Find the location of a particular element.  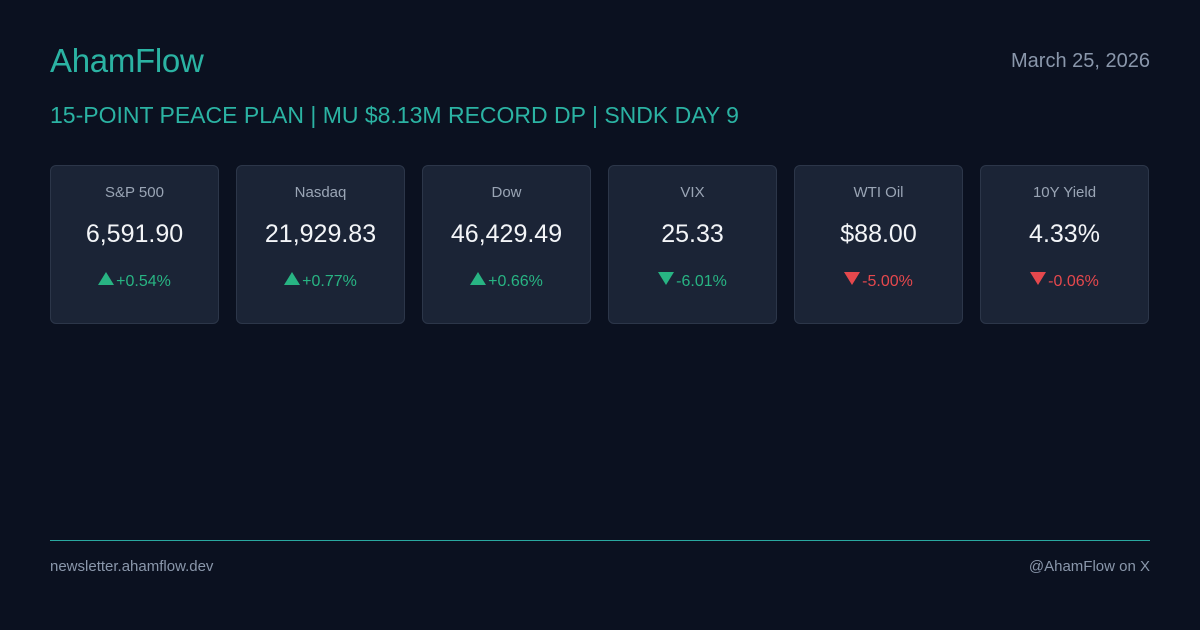

market-card-change: -6.01% is located at coordinates (692, 282).